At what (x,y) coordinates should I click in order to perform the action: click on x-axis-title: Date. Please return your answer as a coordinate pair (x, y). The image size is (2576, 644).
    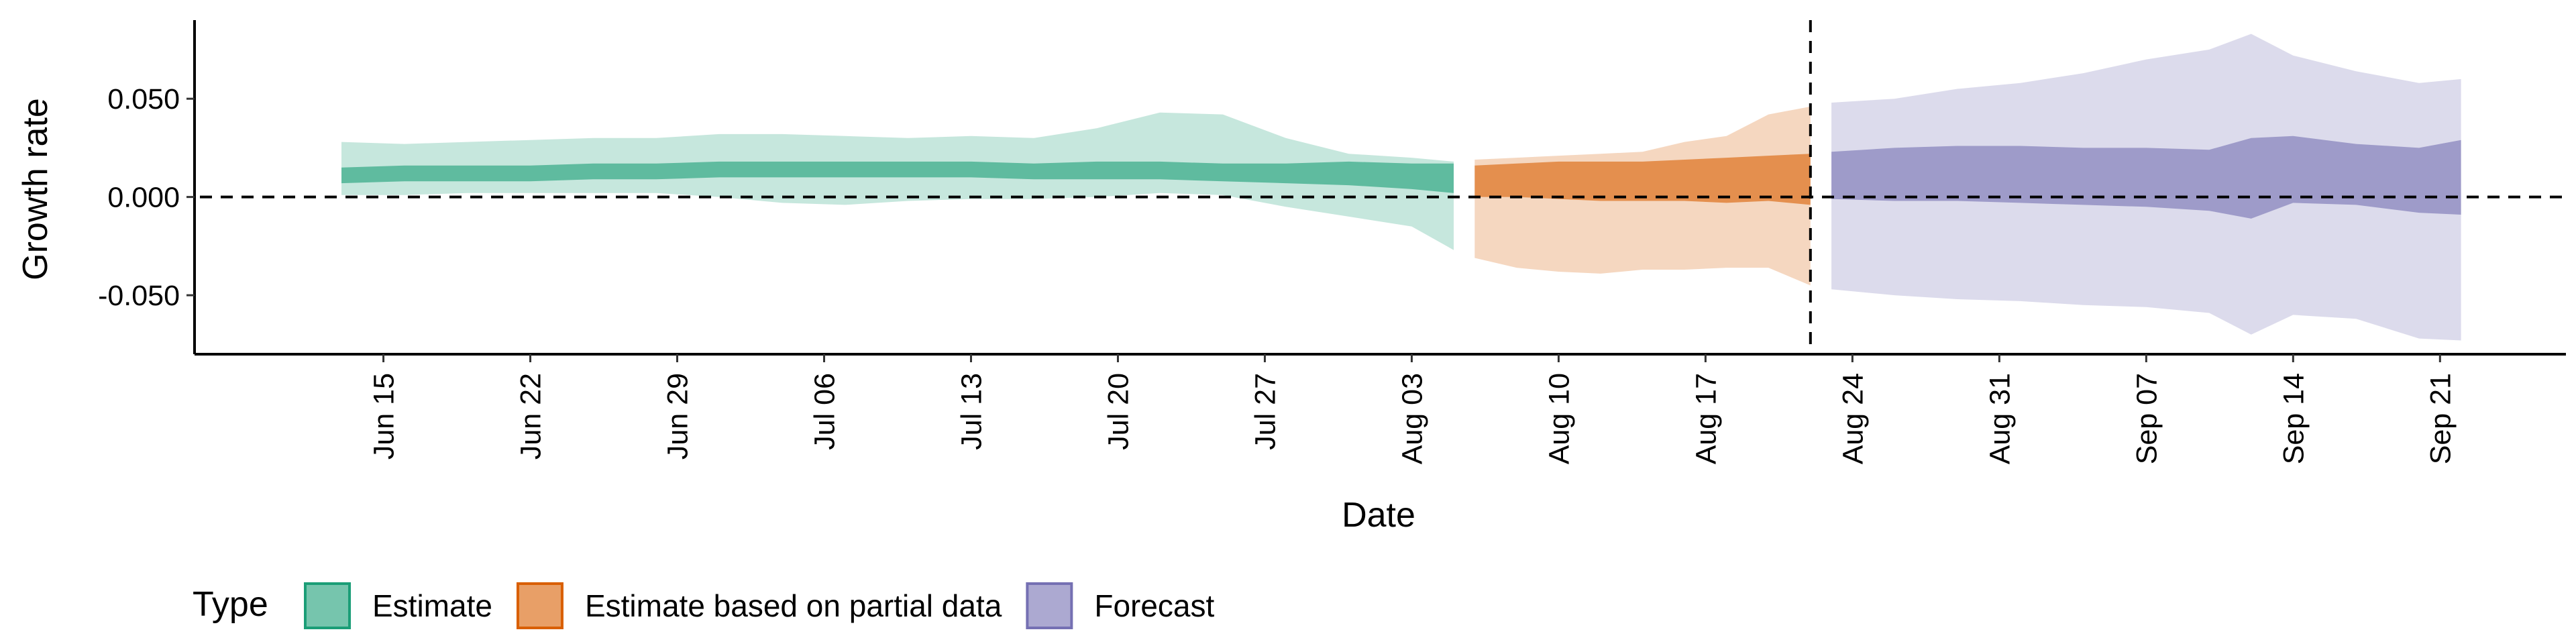
    Looking at the image, I should click on (1378, 515).